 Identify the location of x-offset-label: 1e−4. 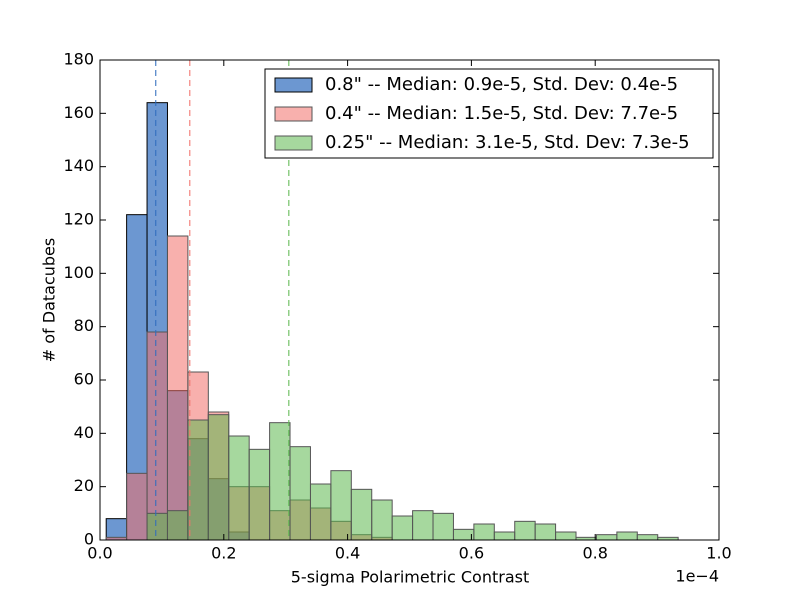
(697, 576).